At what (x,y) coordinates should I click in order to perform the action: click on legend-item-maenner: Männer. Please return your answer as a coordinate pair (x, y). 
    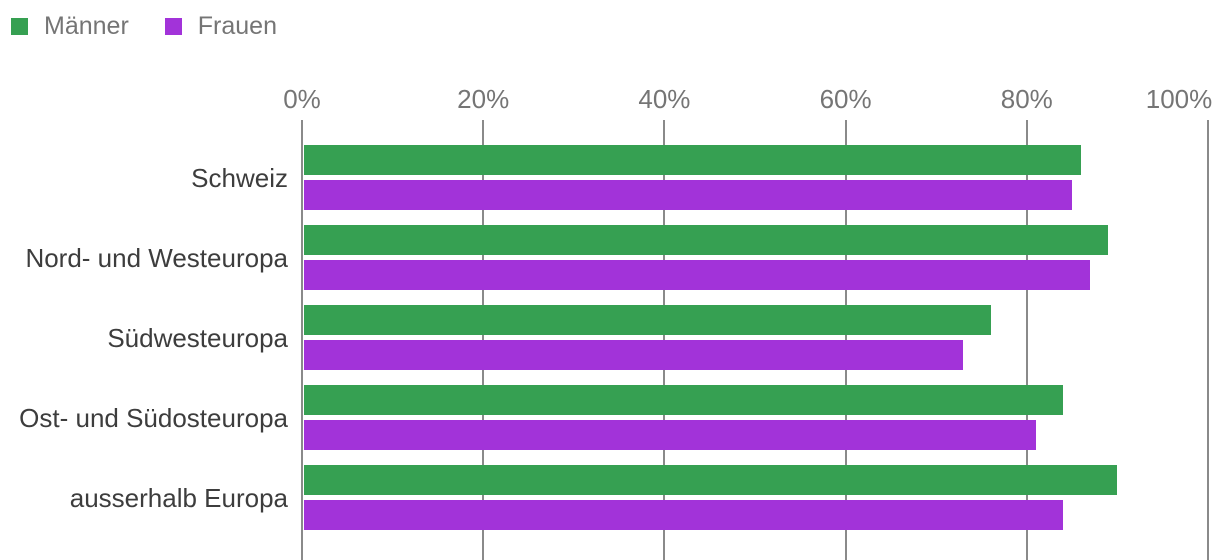
    Looking at the image, I should click on (70, 26).